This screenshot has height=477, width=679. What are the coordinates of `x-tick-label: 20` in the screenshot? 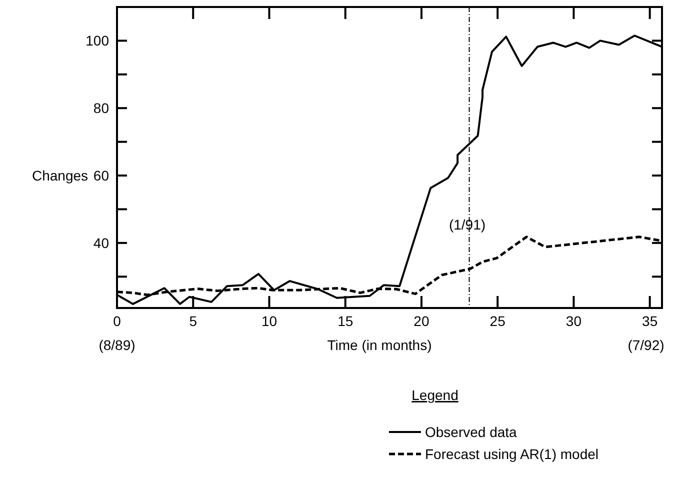 It's located at (422, 321).